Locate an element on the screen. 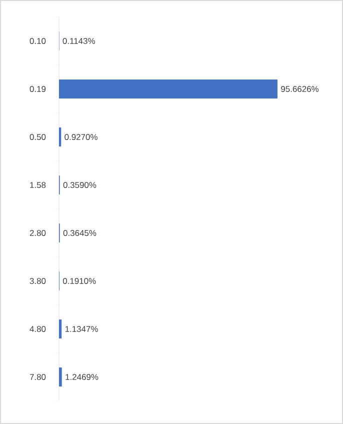 This screenshot has height=424, width=343. y-tick-label: 1.58 is located at coordinates (38, 185).